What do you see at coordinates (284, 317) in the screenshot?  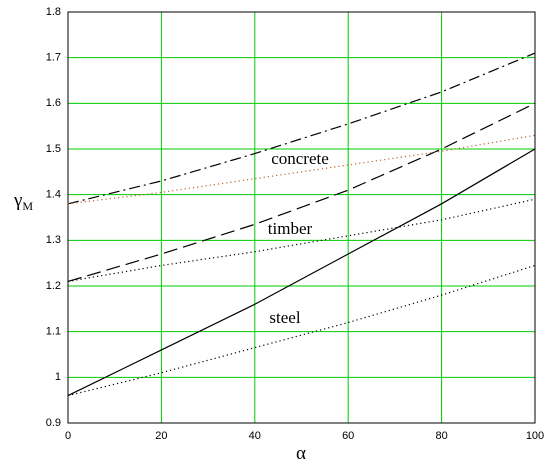 I see `annotation: steel` at bounding box center [284, 317].